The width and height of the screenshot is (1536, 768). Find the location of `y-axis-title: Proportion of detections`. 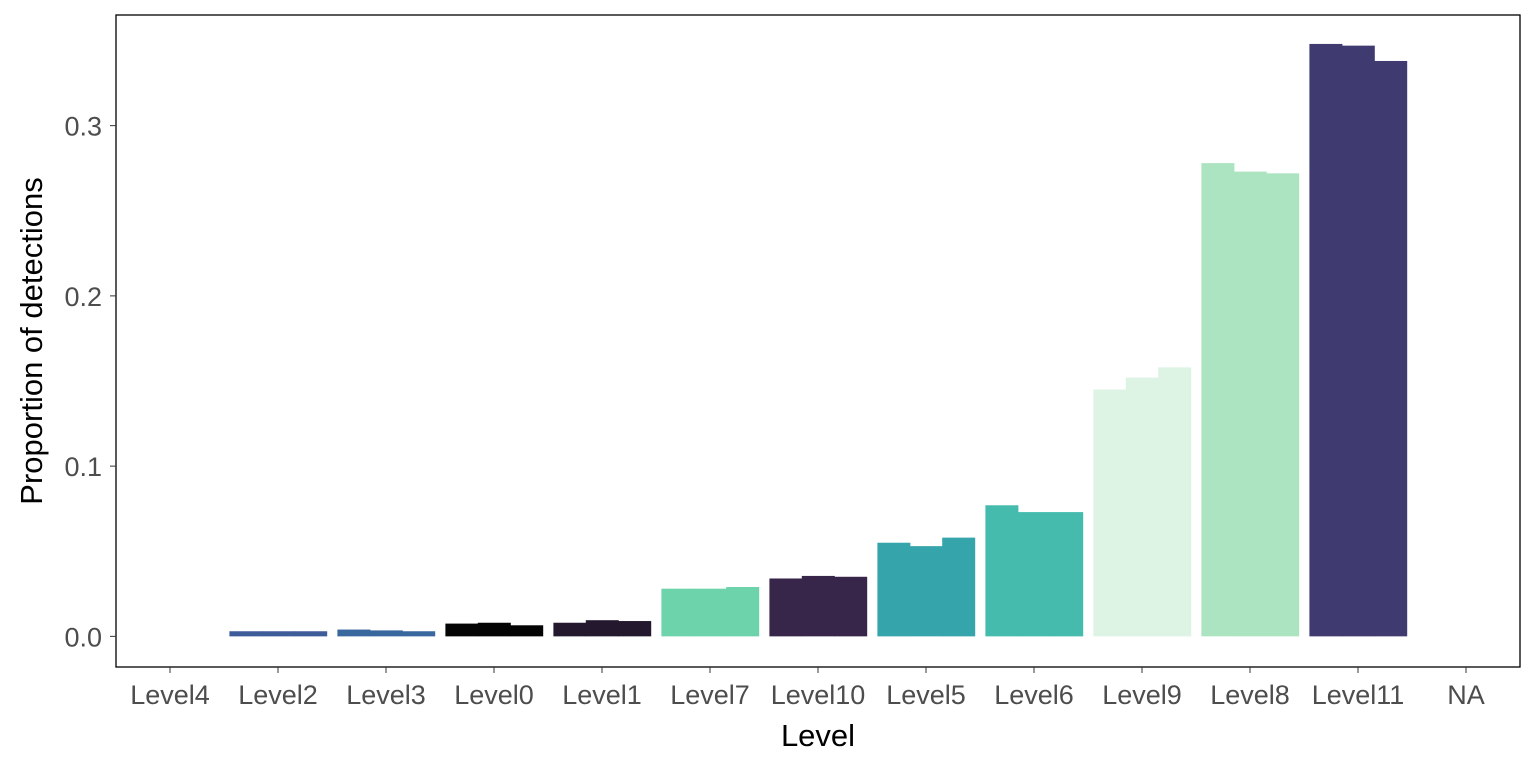

y-axis-title: Proportion of detections is located at coordinates (31, 340).